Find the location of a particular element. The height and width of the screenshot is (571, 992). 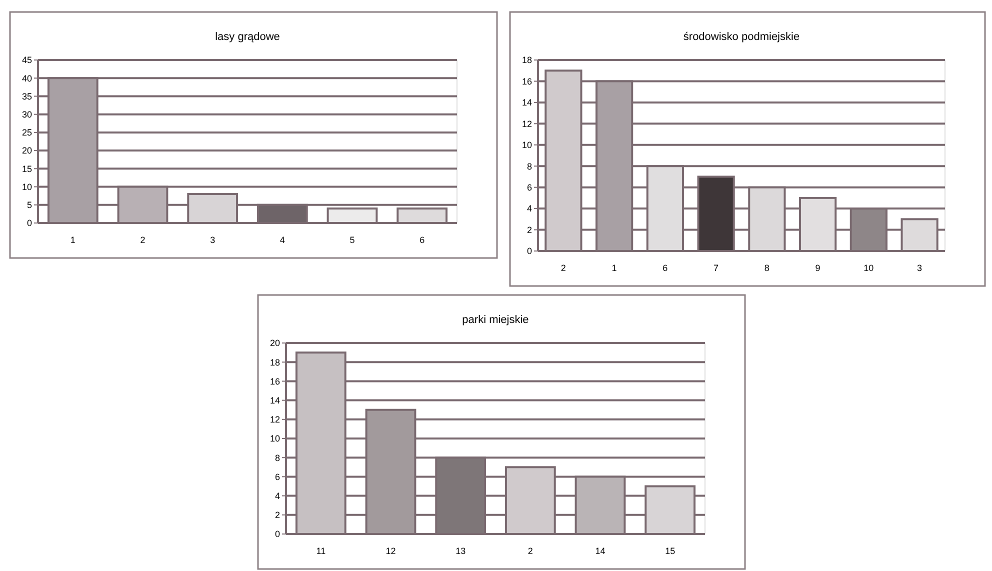

x-tick-label: 5 is located at coordinates (352, 240).